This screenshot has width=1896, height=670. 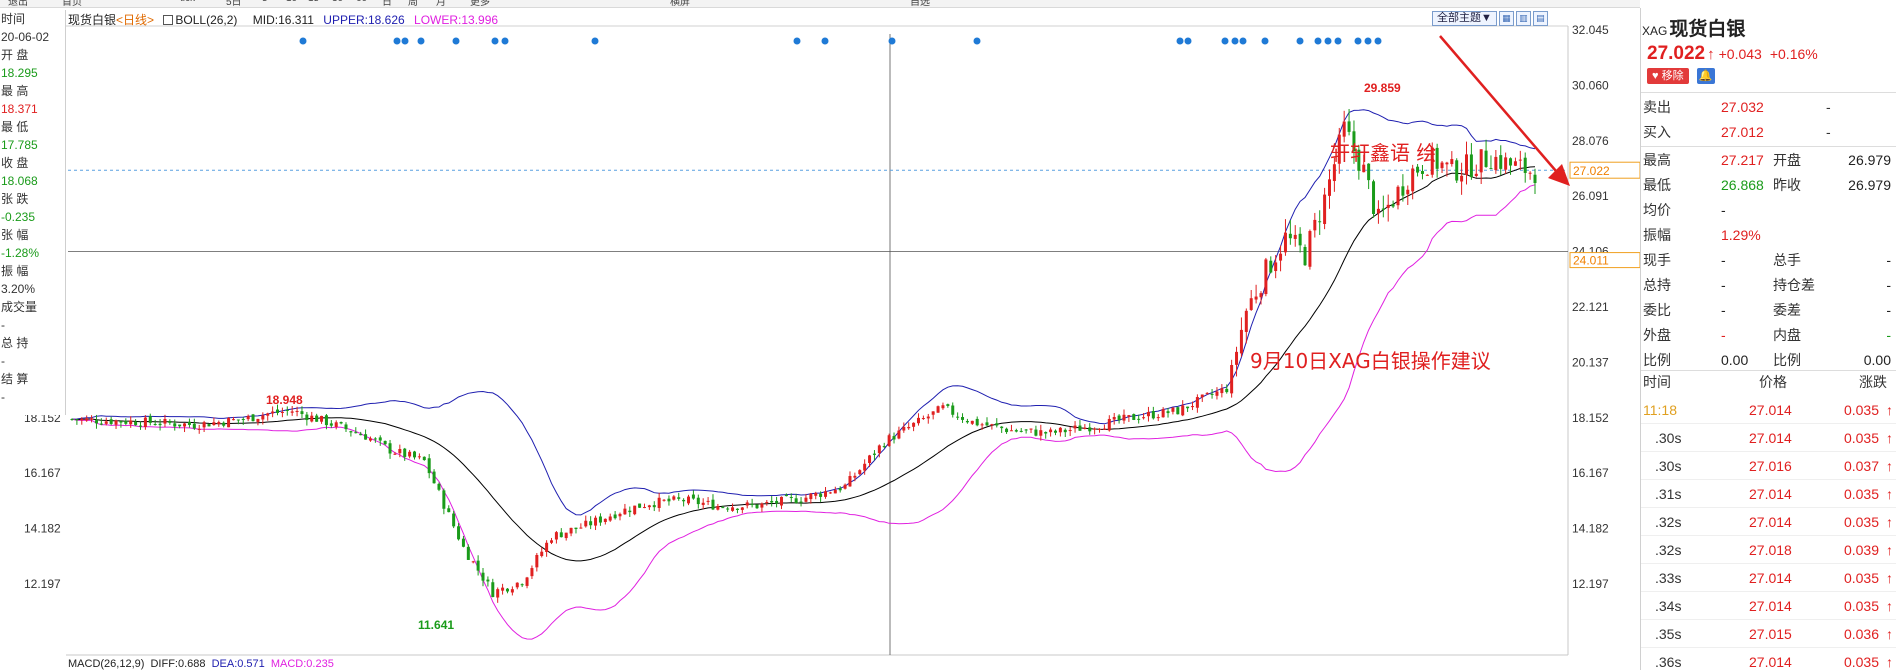 I want to click on left-axis-tick: 14.182, so click(x=42, y=529).